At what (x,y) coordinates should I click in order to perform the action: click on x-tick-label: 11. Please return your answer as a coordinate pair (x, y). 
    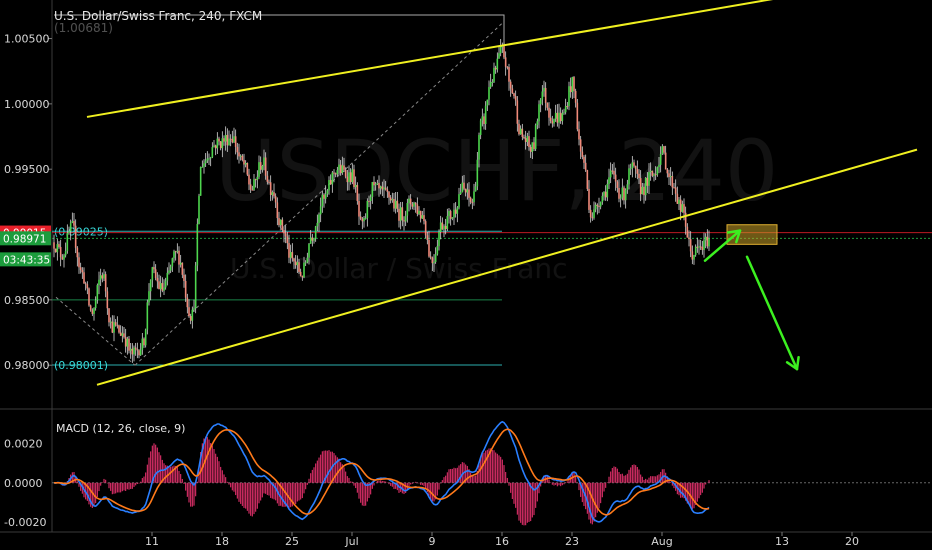
    Looking at the image, I should click on (152, 541).